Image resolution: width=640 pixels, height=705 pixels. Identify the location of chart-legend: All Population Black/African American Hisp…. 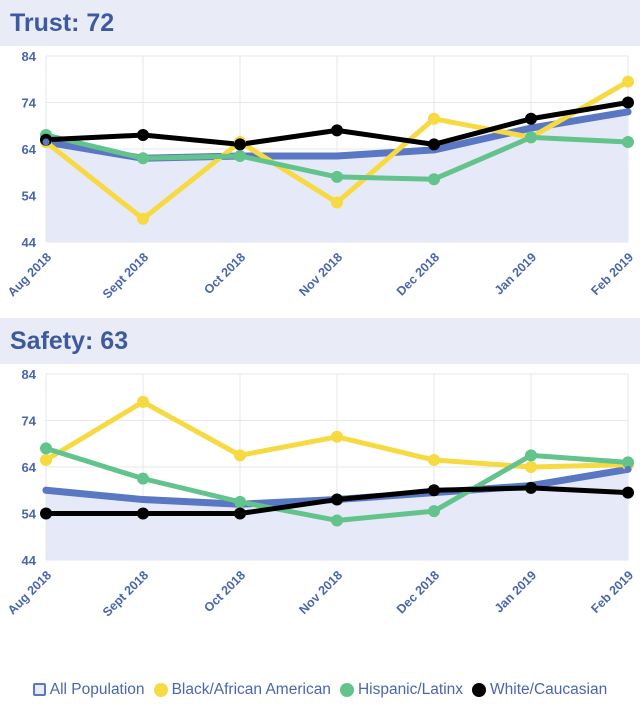
(320, 689).